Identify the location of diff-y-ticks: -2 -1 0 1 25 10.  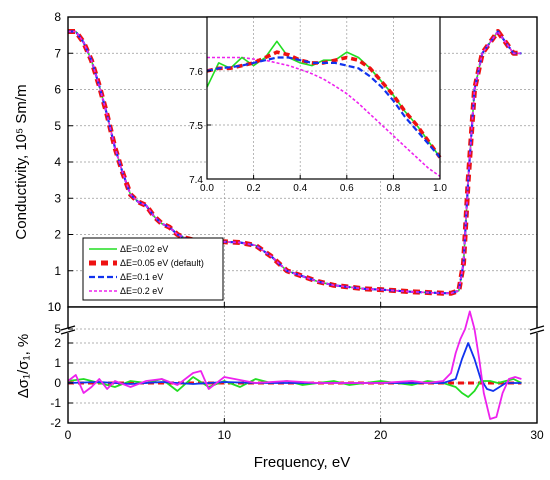
(60, 365).